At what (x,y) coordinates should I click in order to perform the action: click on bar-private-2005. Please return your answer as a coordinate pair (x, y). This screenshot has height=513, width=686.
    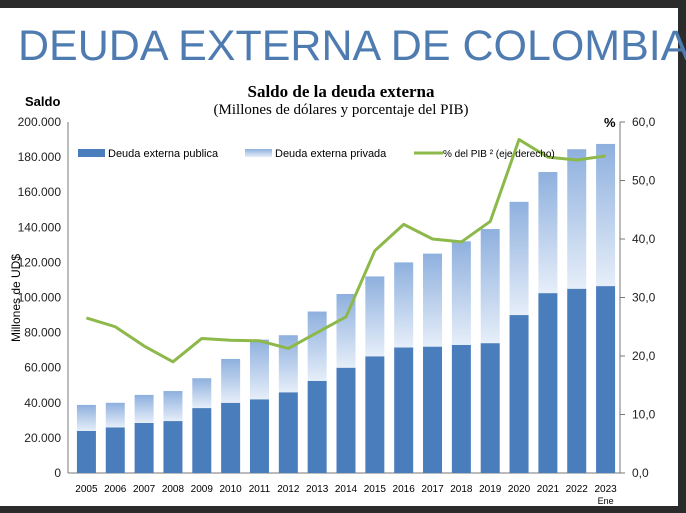
    Looking at the image, I should click on (86, 417).